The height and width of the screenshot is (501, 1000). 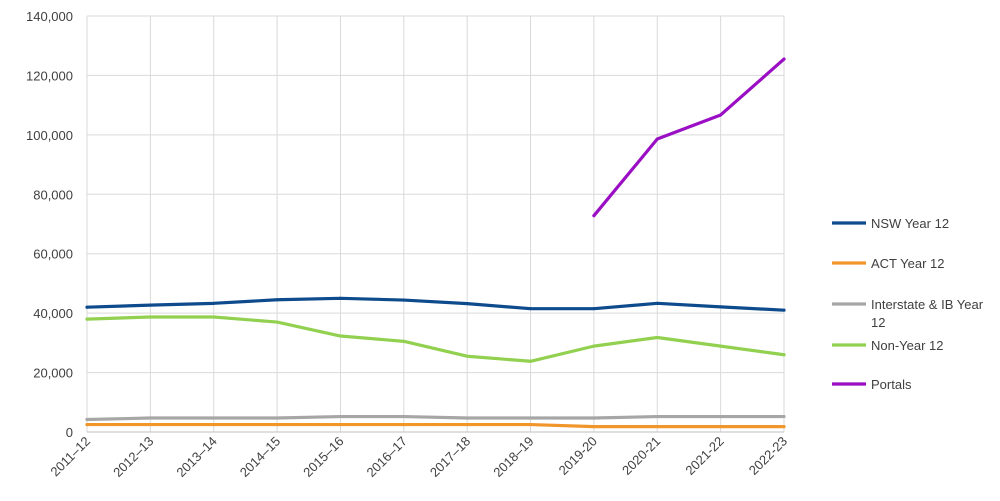 What do you see at coordinates (196, 457) in the screenshot?
I see `x-tick-label: 2013–14` at bounding box center [196, 457].